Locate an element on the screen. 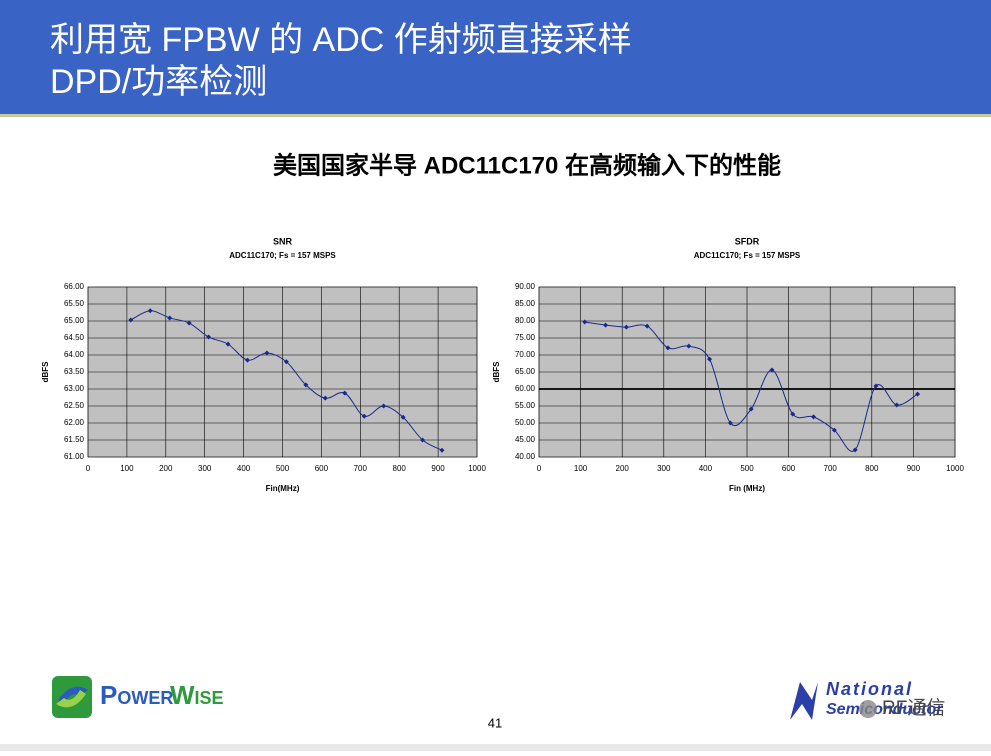  y-tick-label: 64.00 is located at coordinates (74, 354).